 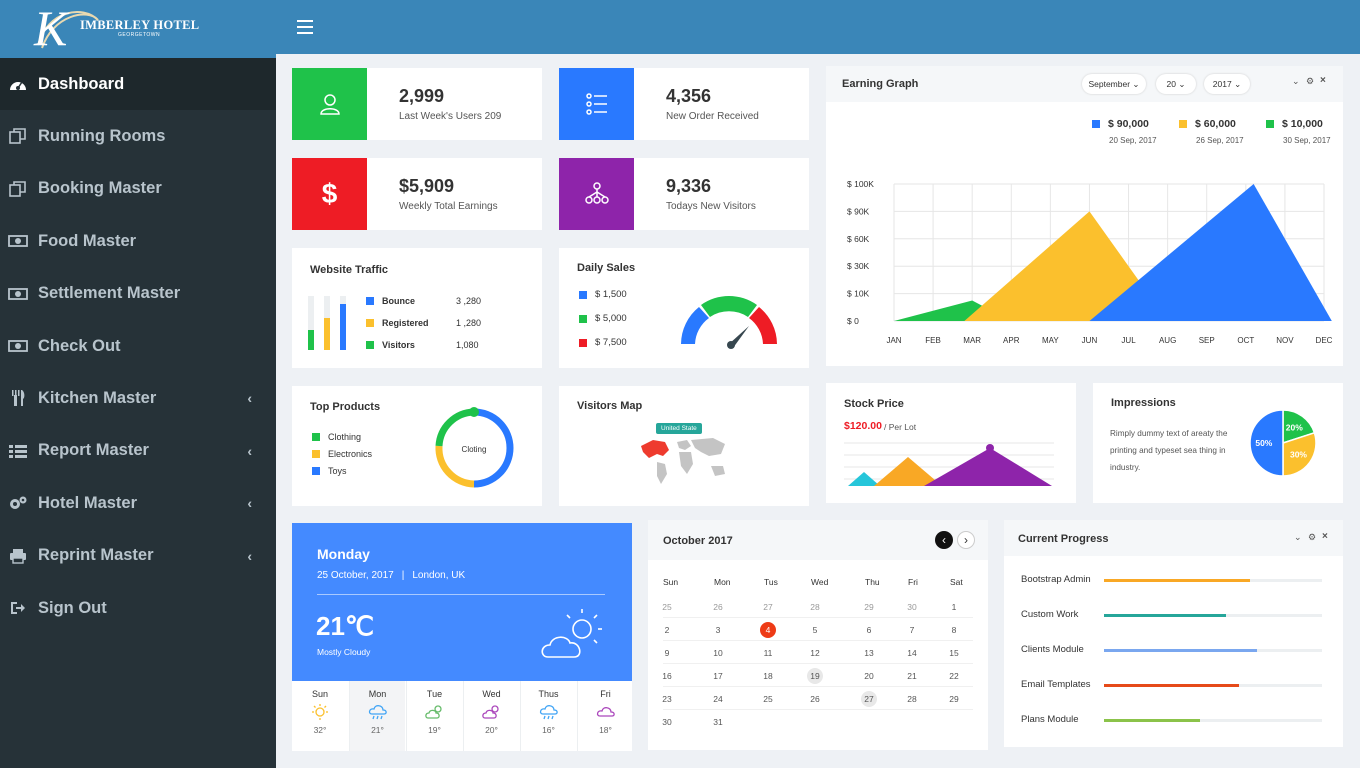 What do you see at coordinates (768, 653) in the screenshot?
I see `calendar-day: 11` at bounding box center [768, 653].